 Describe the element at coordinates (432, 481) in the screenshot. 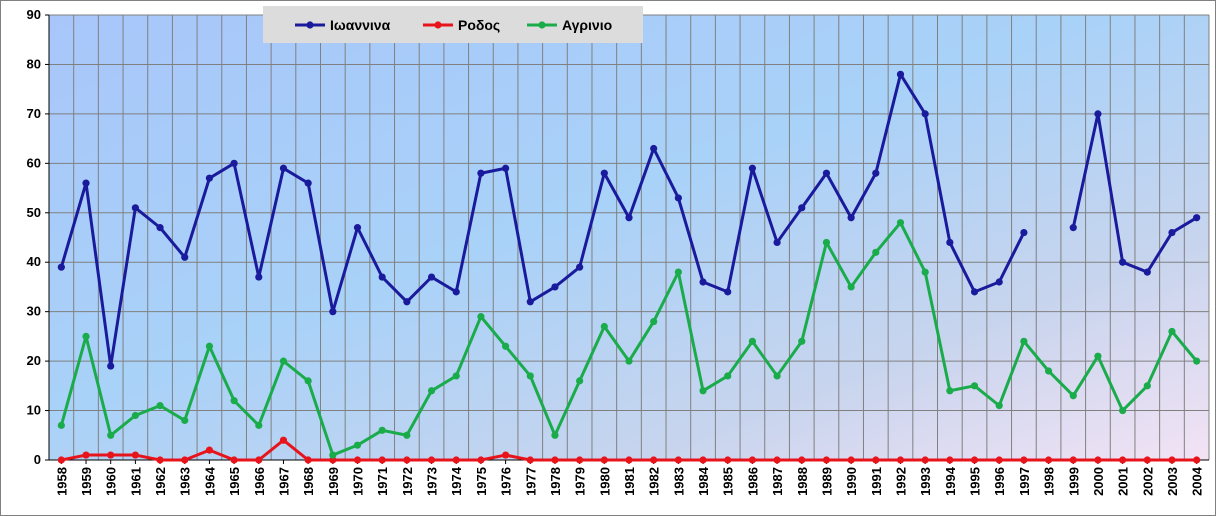

I see `x-tick-label: 1973` at that location.